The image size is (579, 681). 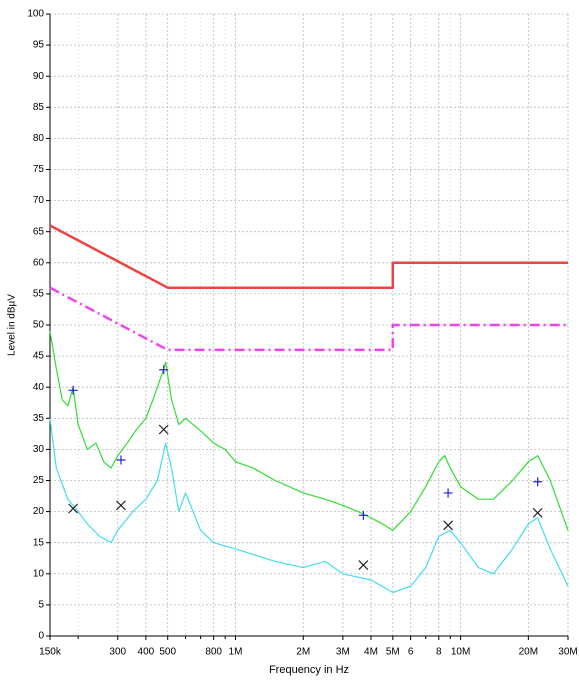 What do you see at coordinates (460, 652) in the screenshot?
I see `x-tick-label: 10M` at bounding box center [460, 652].